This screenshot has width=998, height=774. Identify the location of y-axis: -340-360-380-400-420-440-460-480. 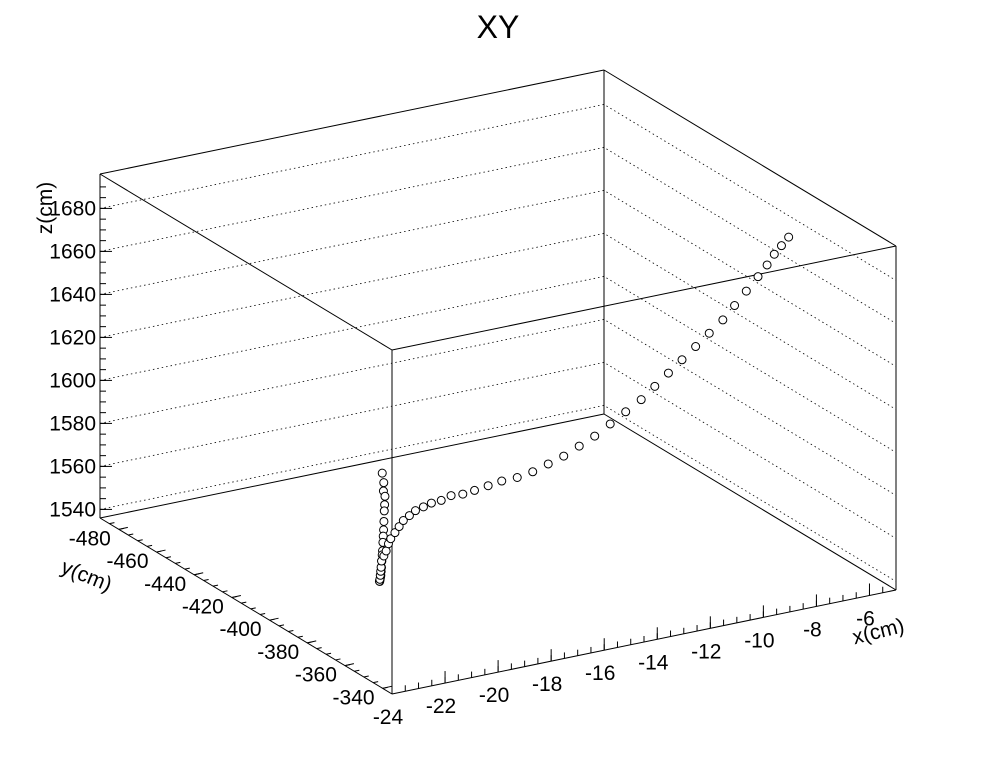
(230, 615).